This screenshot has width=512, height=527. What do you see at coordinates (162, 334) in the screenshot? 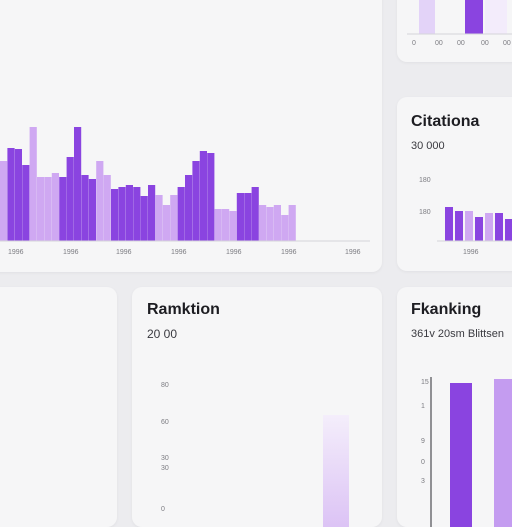
I see `ramktion-value: 20 00` at bounding box center [162, 334].